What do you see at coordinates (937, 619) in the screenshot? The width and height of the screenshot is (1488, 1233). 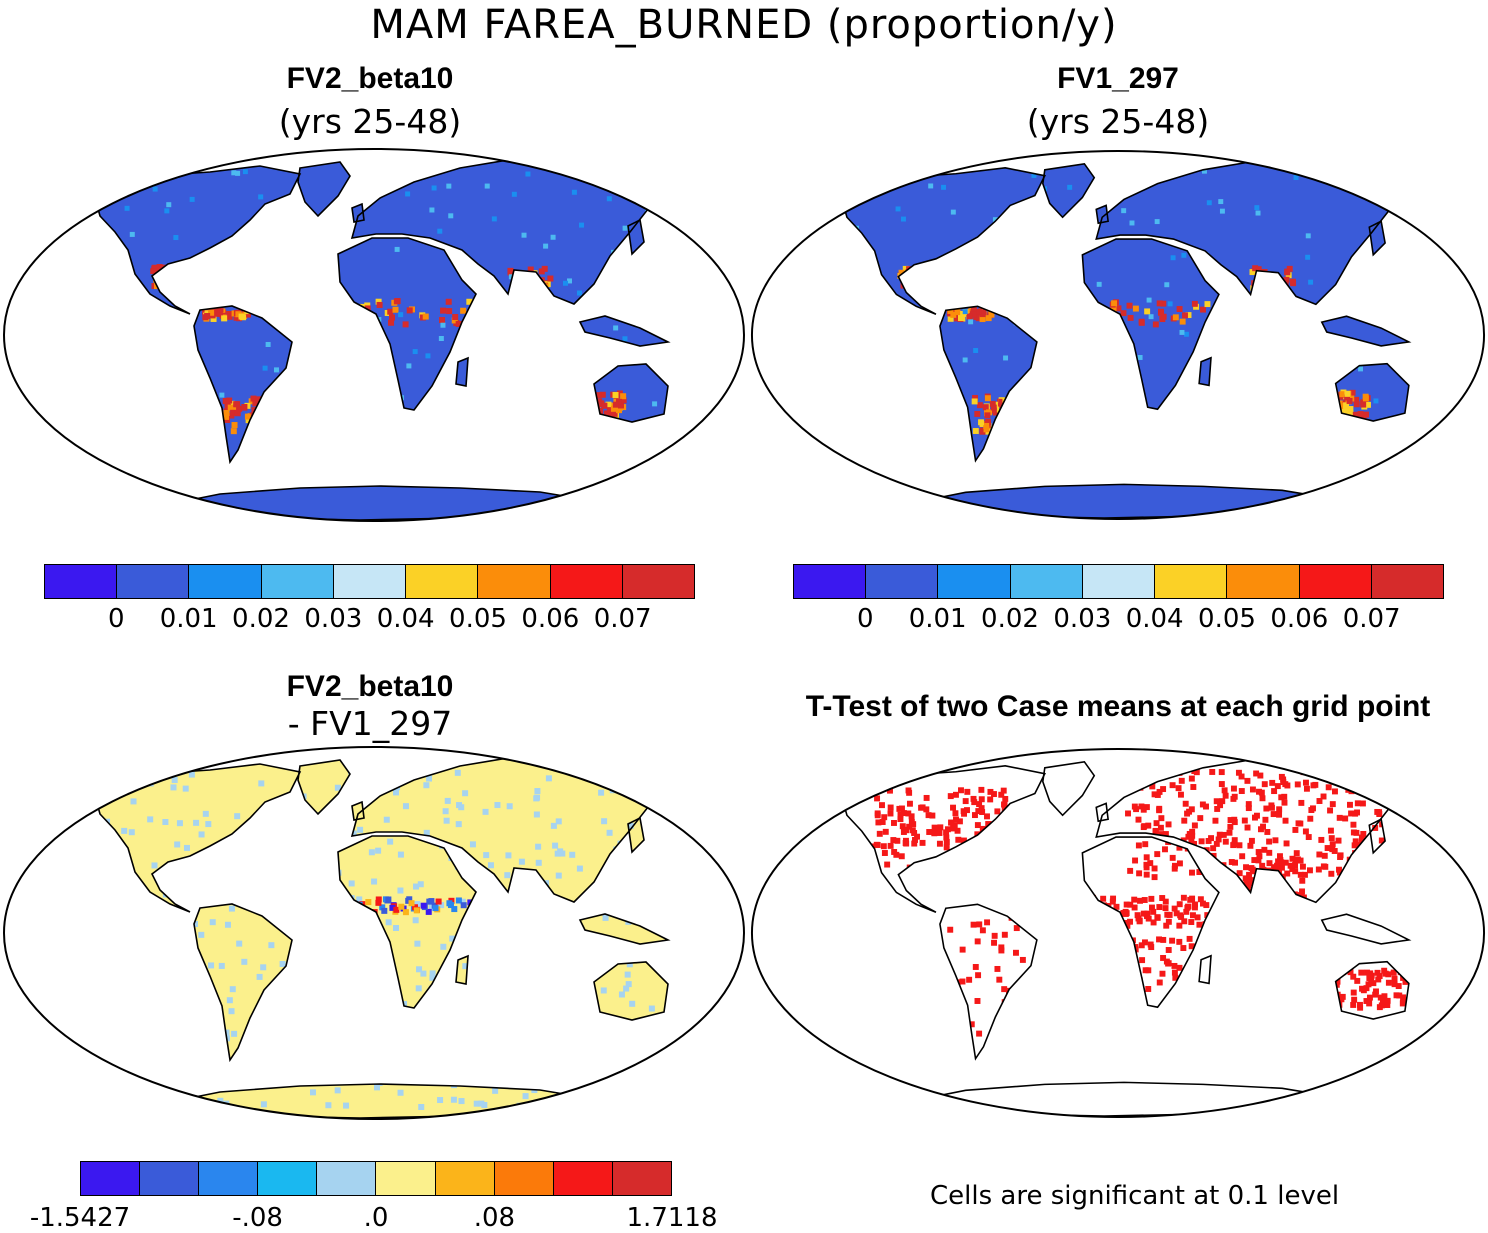 I see `ticks-b-label-1: 0.01` at bounding box center [937, 619].